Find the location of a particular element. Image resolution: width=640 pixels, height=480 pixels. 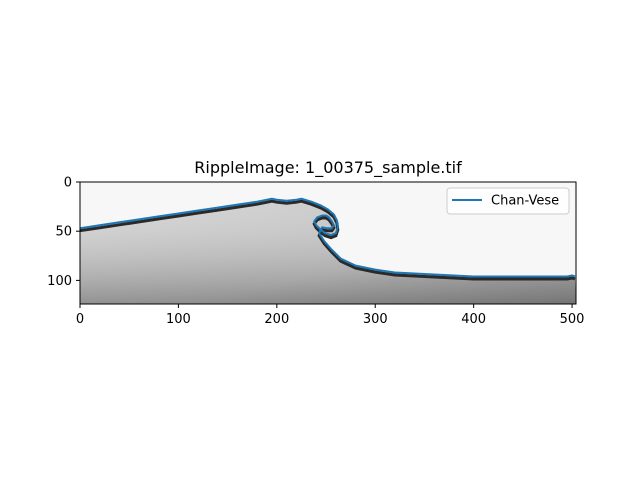

legend: Chan-Vese is located at coordinates (508, 201).